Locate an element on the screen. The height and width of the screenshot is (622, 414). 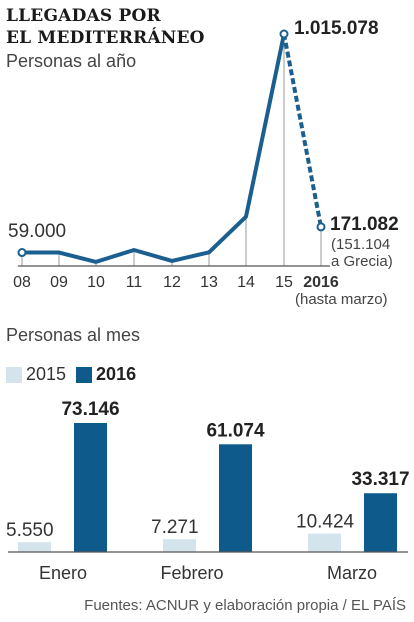
legend-label-2015: 2015 is located at coordinates (46, 374).